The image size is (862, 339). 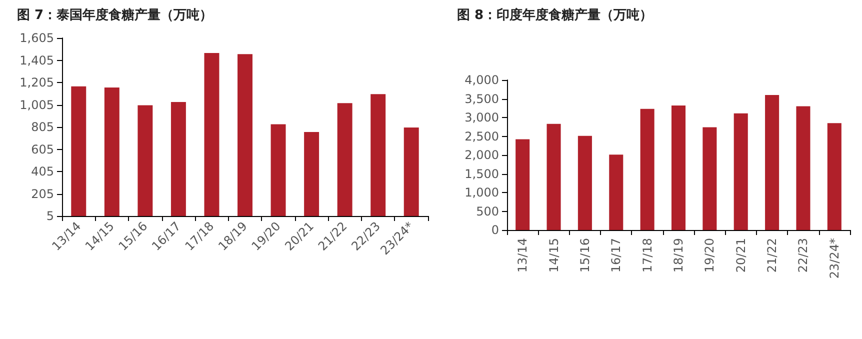 I want to click on x-tick-label: 23/24*, so click(x=834, y=258).